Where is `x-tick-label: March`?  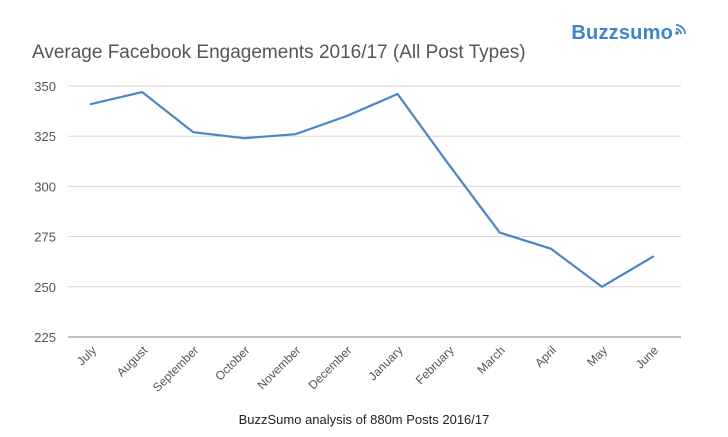
x-tick-label: March is located at coordinates (490, 359).